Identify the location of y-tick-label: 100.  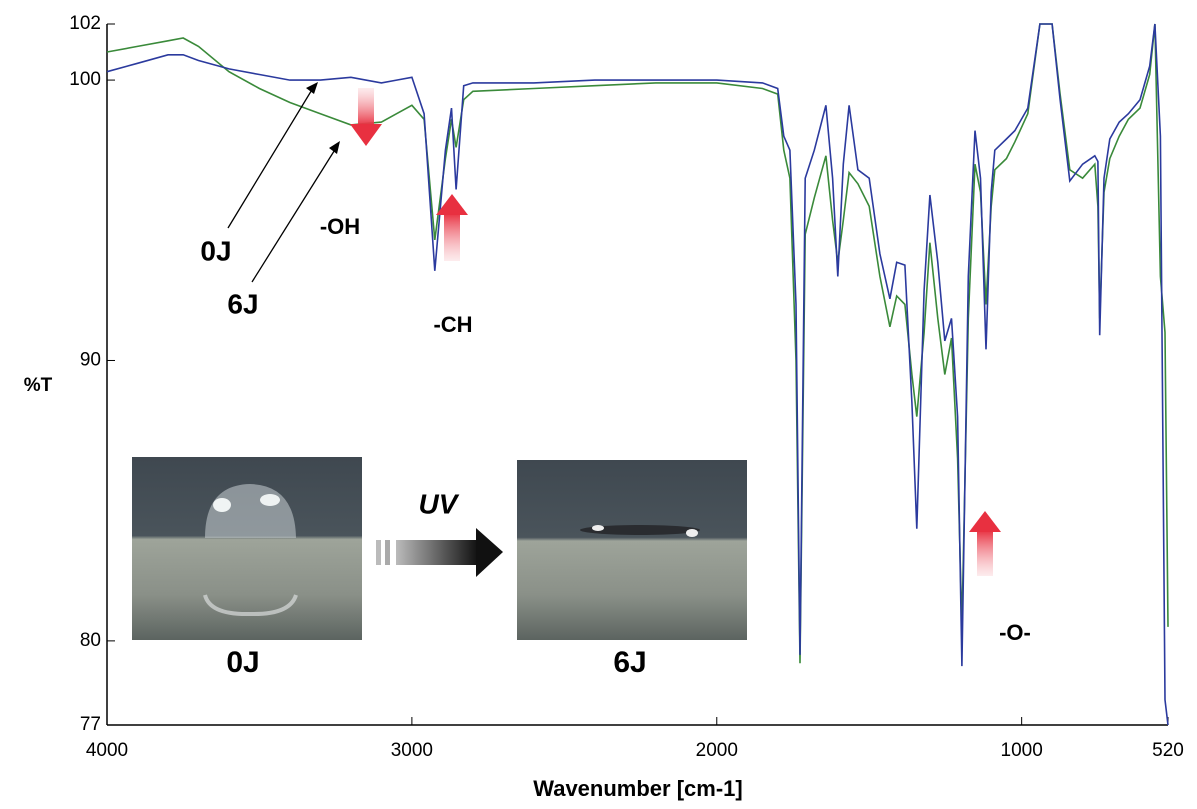
(85, 79).